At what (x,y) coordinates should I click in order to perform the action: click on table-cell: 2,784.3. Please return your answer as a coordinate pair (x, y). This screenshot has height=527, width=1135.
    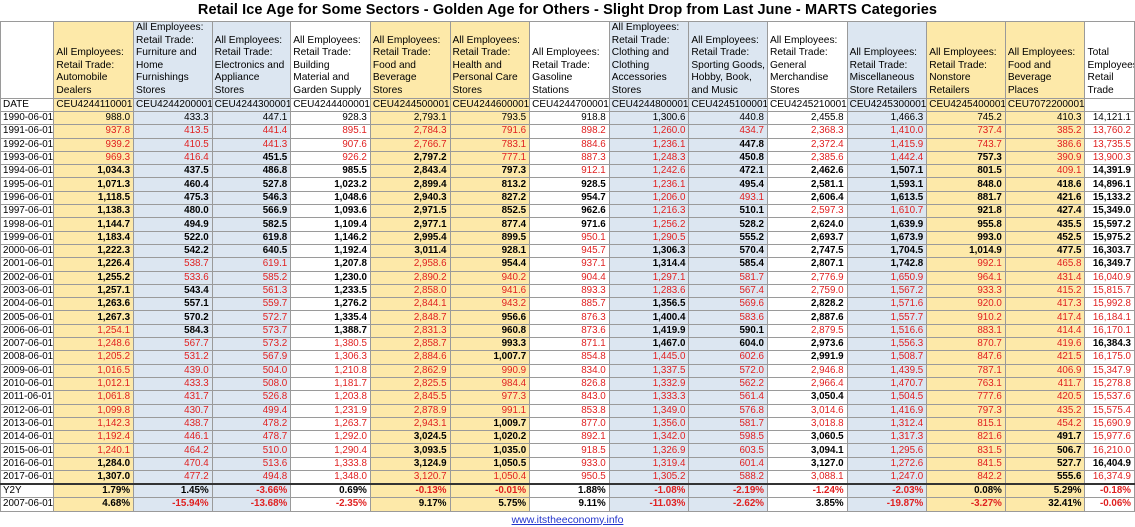
    Looking at the image, I should click on (410, 131).